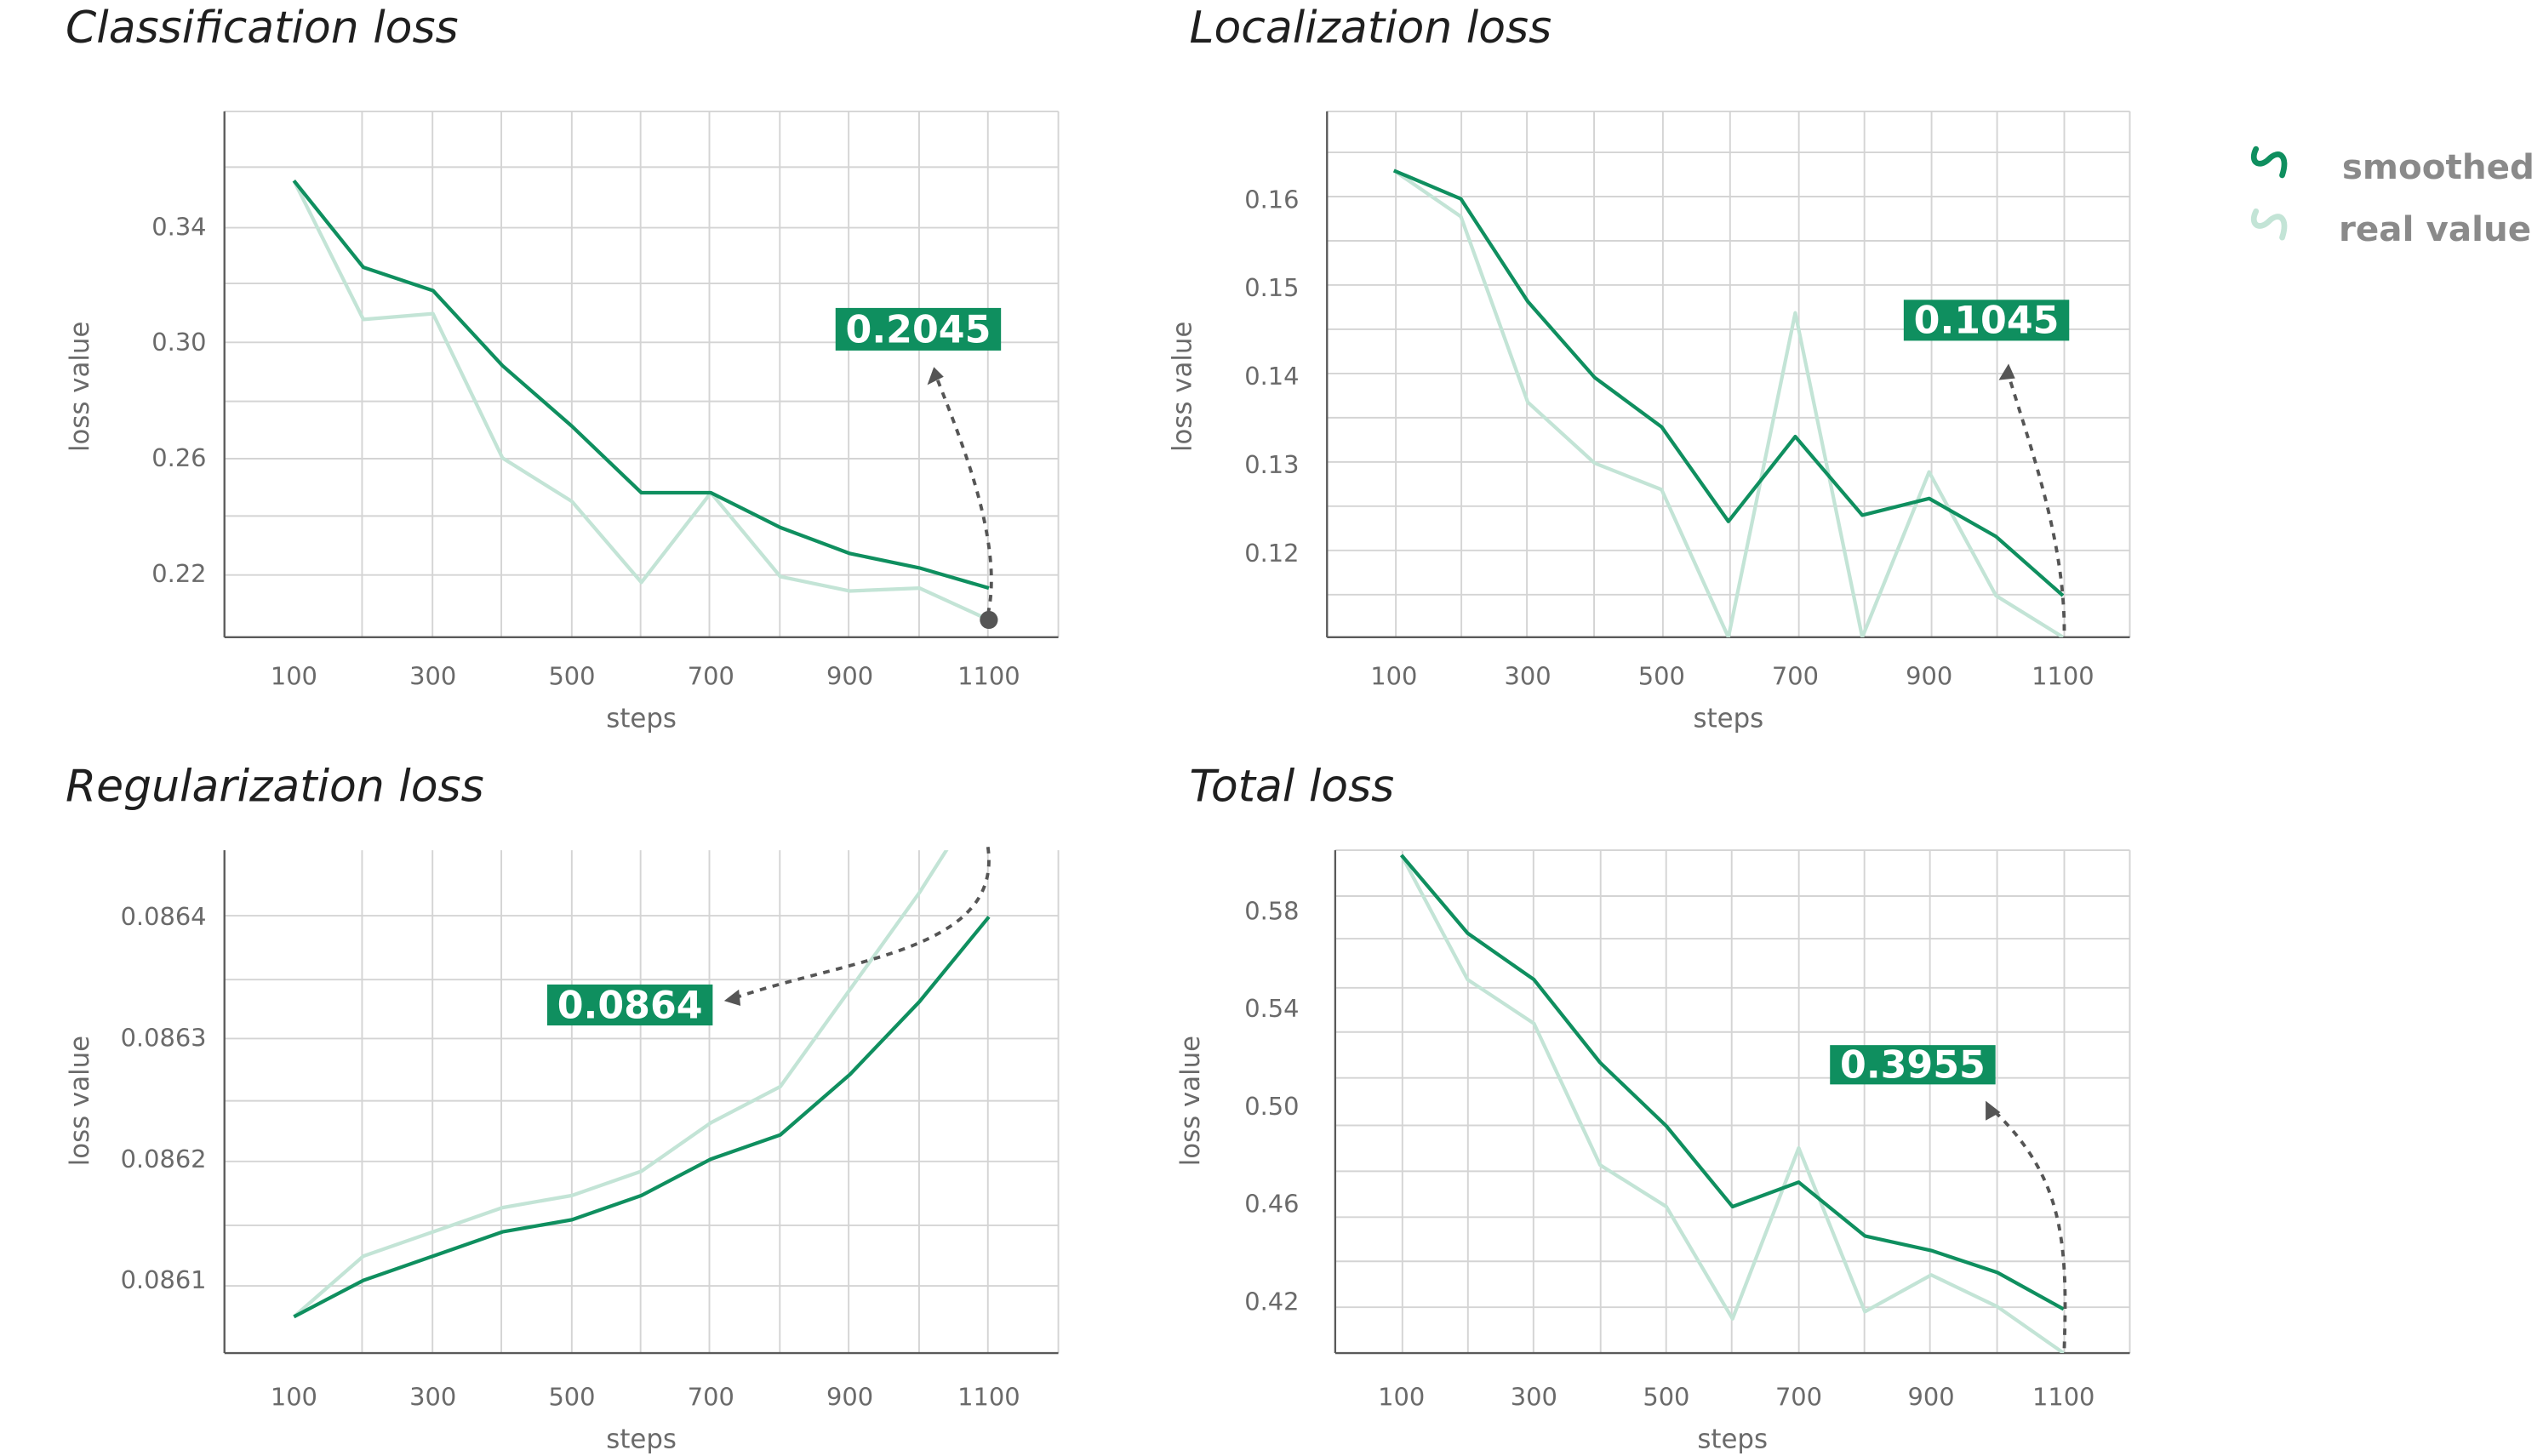 Image resolution: width=2543 pixels, height=1456 pixels. I want to click on classification-callout-box, so click(918, 329).